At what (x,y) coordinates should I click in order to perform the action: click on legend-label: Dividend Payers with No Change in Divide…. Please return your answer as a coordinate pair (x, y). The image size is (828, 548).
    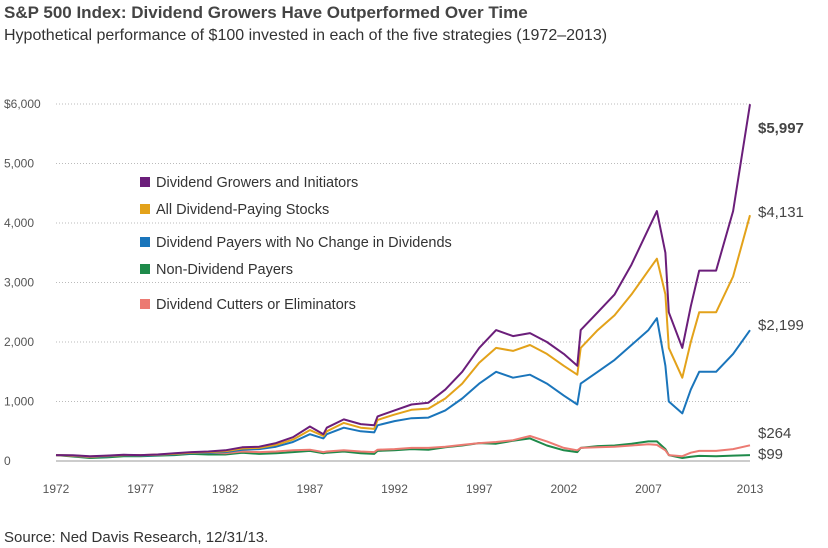
    Looking at the image, I should click on (304, 243).